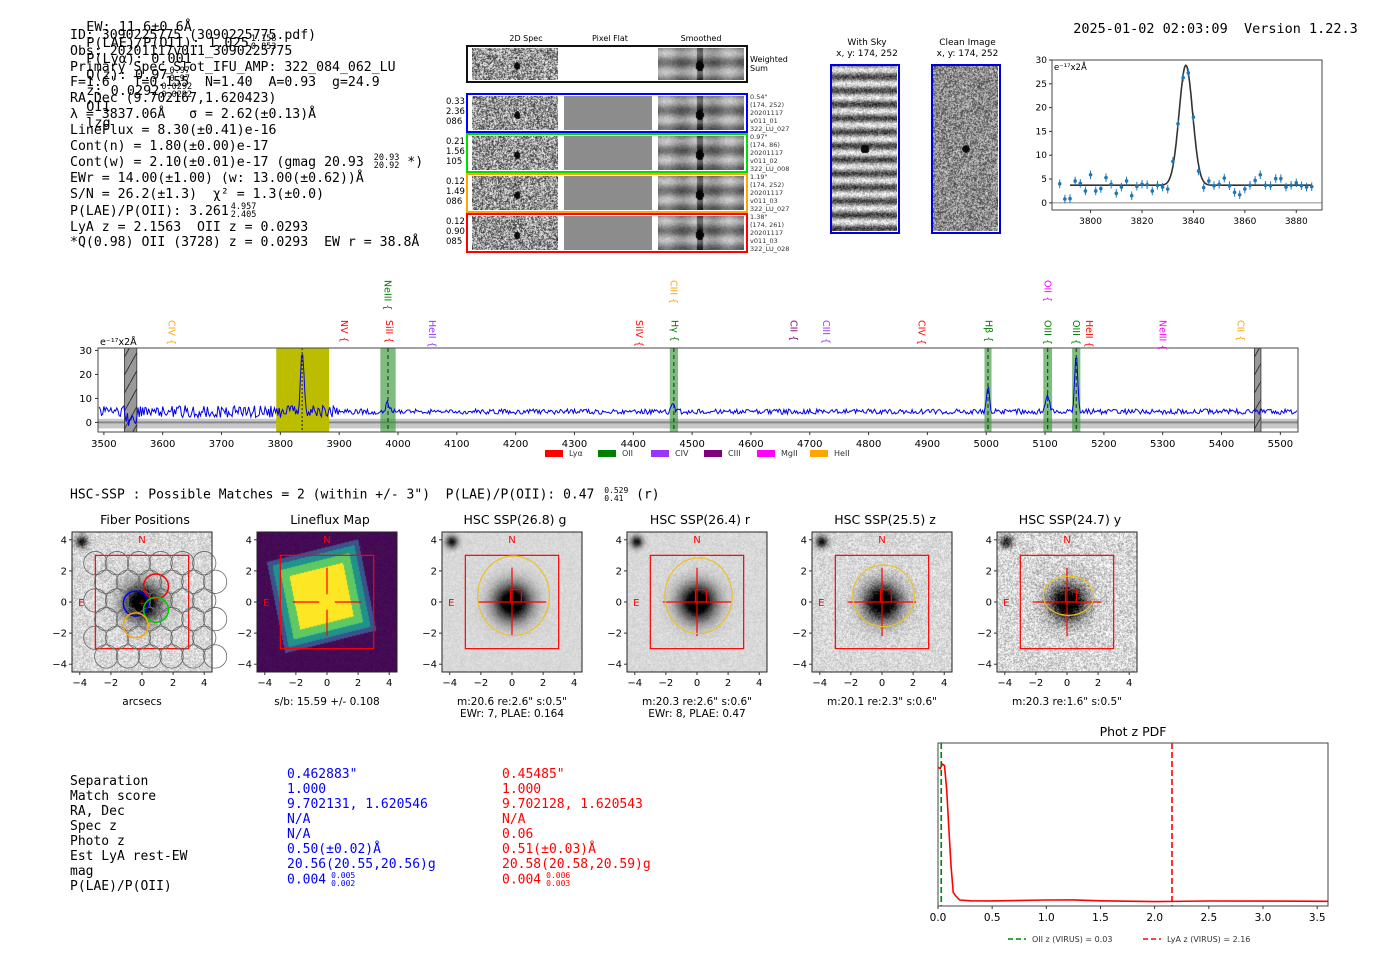 The height and width of the screenshot is (953, 1400). What do you see at coordinates (1041, 85) in the screenshot?
I see `y-tick-label: 25` at bounding box center [1041, 85].